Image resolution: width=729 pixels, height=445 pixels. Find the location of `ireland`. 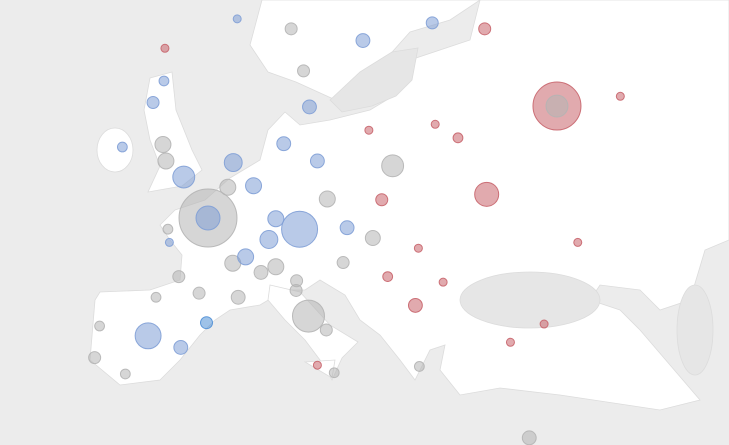

ireland is located at coordinates (115, 150).